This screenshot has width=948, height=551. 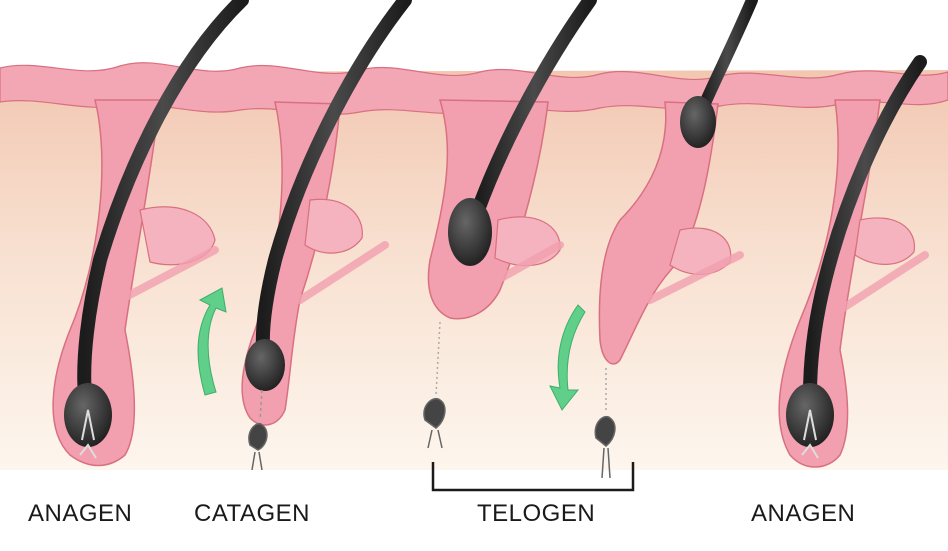 What do you see at coordinates (536, 513) in the screenshot?
I see `stage-label-telogen: TELOGEN` at bounding box center [536, 513].